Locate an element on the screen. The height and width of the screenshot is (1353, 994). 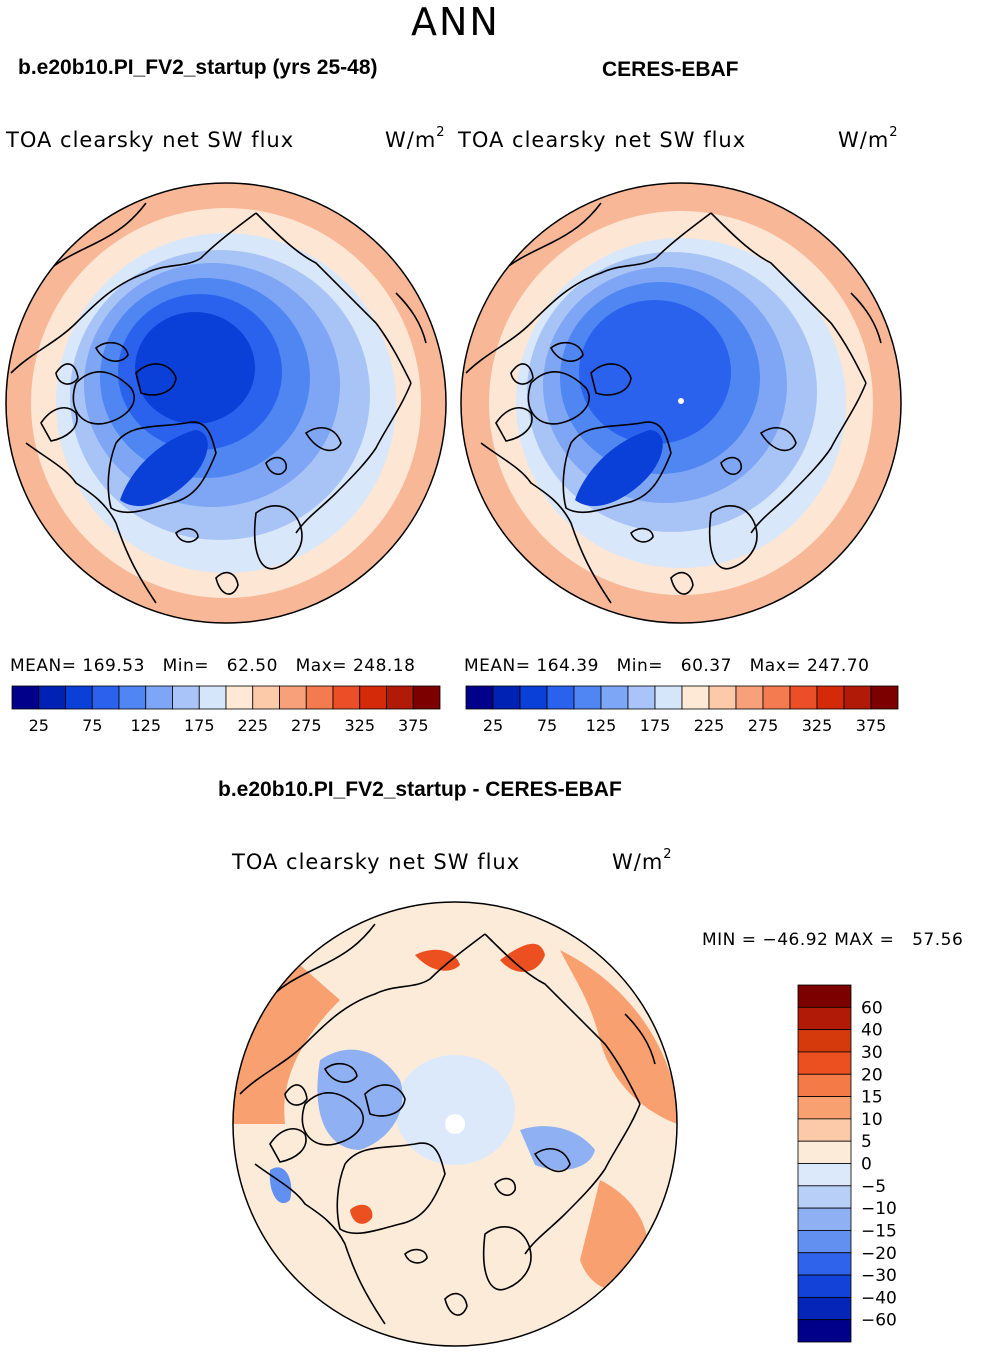
panel2-colorbar-tick-label: 125 is located at coordinates (601, 725).